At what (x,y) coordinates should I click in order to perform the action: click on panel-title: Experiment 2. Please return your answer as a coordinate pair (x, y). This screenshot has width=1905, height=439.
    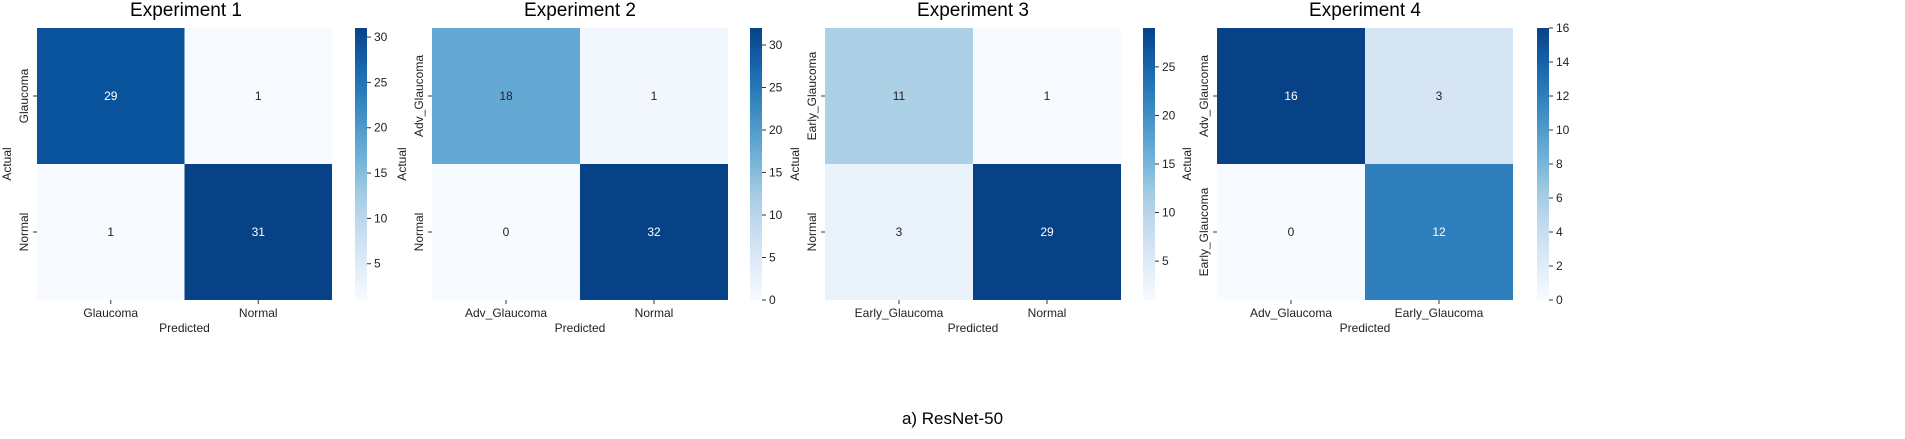
    Looking at the image, I should click on (580, 10).